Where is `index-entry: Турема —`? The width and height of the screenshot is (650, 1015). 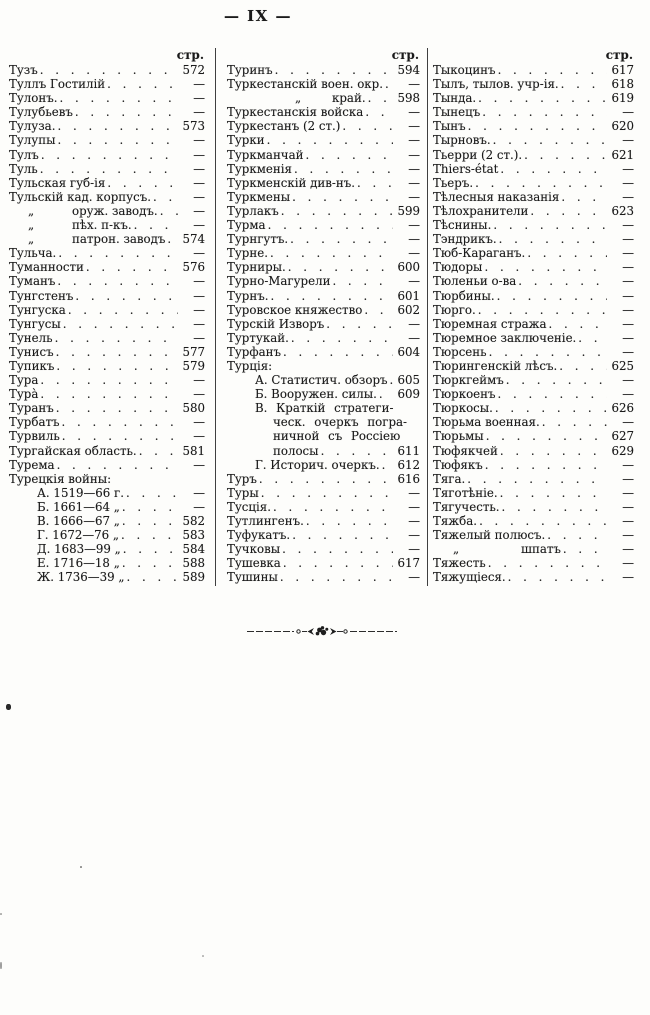
index-entry: Турема — is located at coordinates (107, 465).